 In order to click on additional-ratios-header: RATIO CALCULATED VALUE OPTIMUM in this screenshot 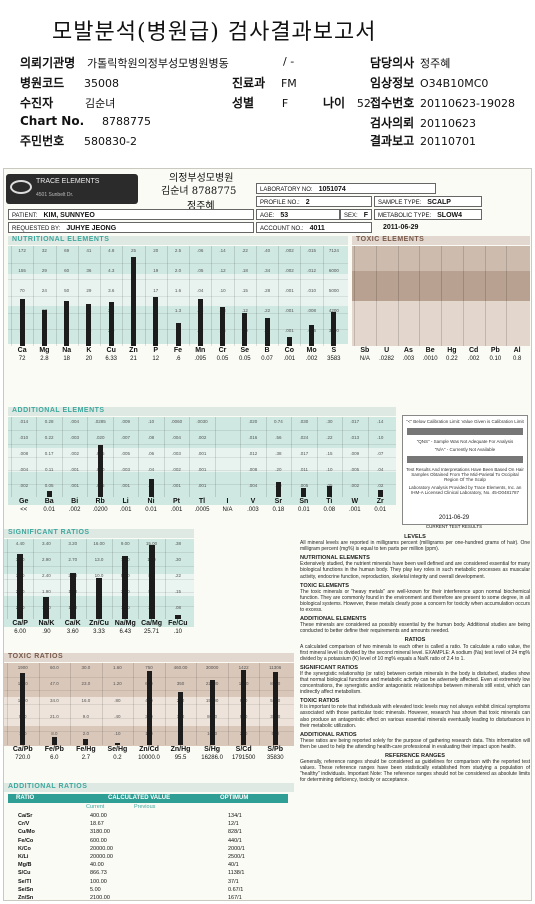, I will do `click(148, 798)`.